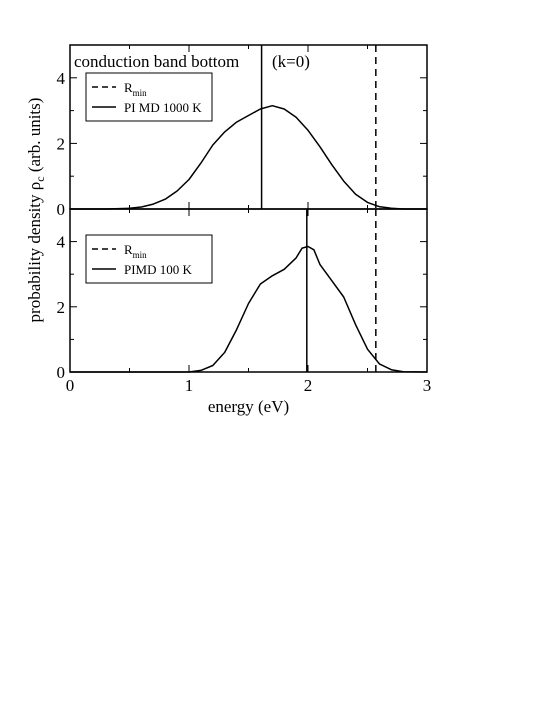 The height and width of the screenshot is (705, 545). Describe the element at coordinates (128, 87) in the screenshot. I see `top-legend-label-main: R` at that location.